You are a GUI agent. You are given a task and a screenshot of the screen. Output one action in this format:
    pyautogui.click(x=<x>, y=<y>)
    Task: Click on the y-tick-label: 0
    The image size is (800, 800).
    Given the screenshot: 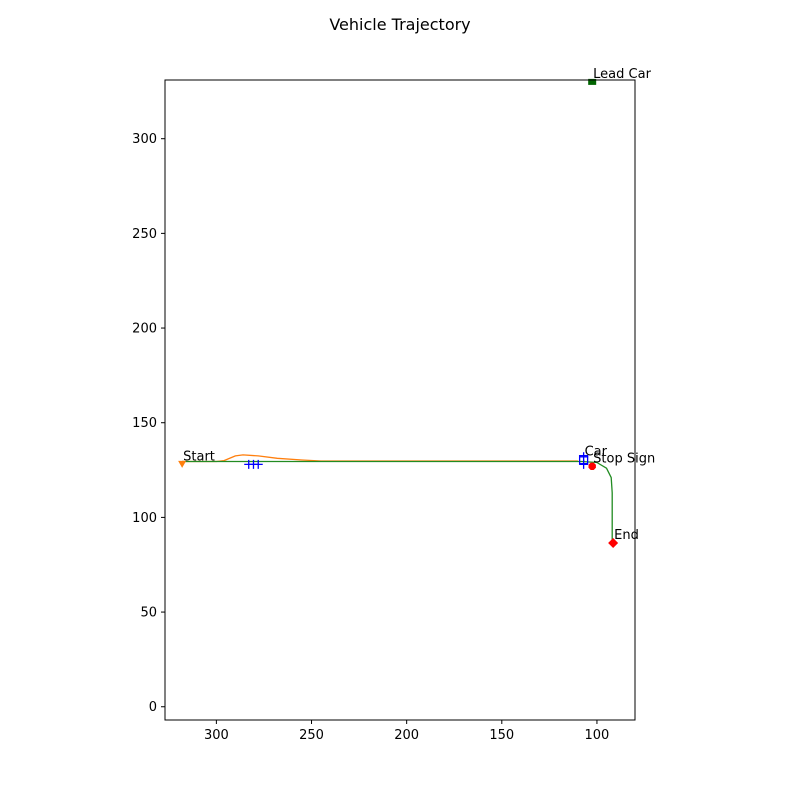 What is the action you would take?
    pyautogui.click(x=153, y=707)
    